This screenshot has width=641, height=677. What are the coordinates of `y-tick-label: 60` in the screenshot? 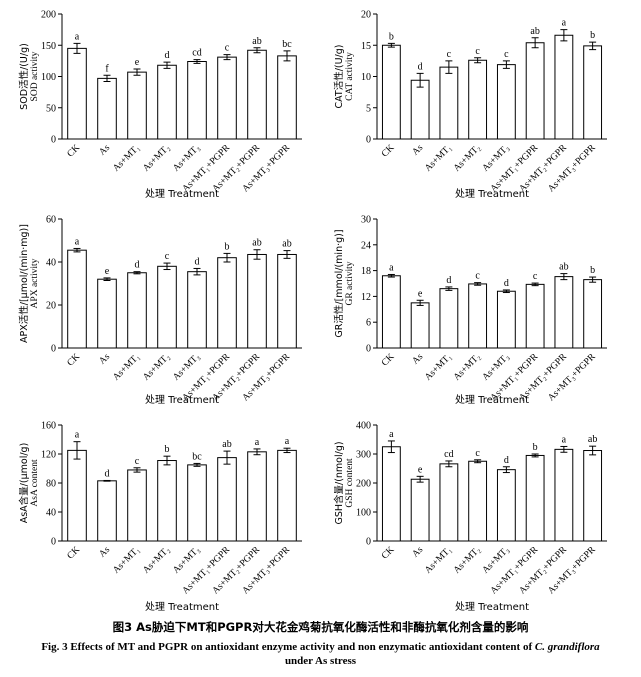 It's located at (51, 220).